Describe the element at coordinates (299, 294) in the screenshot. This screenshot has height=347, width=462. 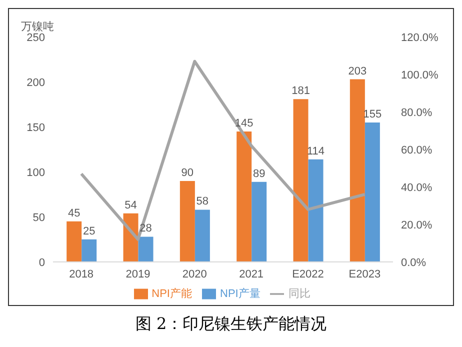
I see `legend-label: 同比` at that location.